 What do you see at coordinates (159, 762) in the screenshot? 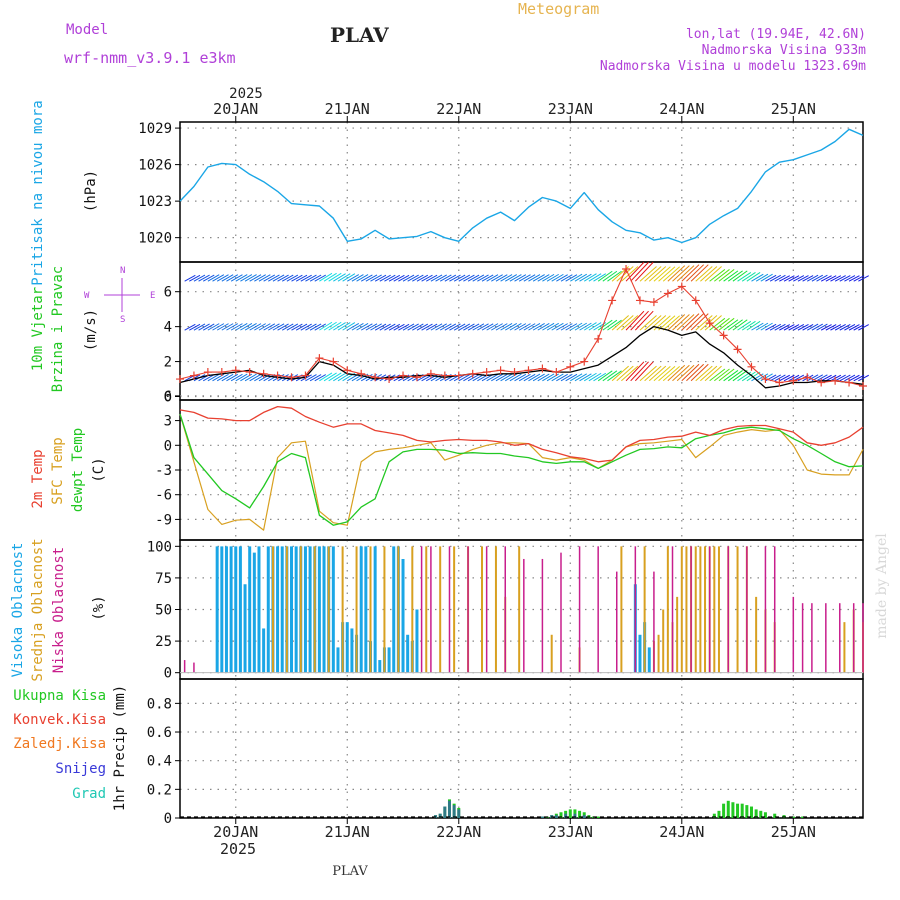
I see `precip-ytick-label: 0.4` at bounding box center [159, 762].